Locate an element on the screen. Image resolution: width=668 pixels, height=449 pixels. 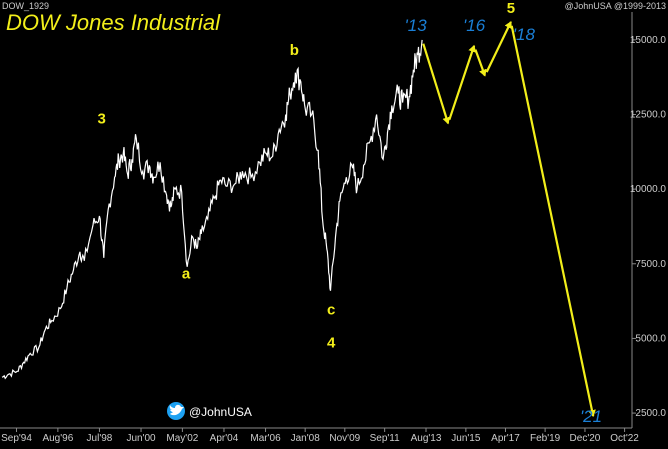
watermark-handle: @JohnUSA is located at coordinates (220, 412).